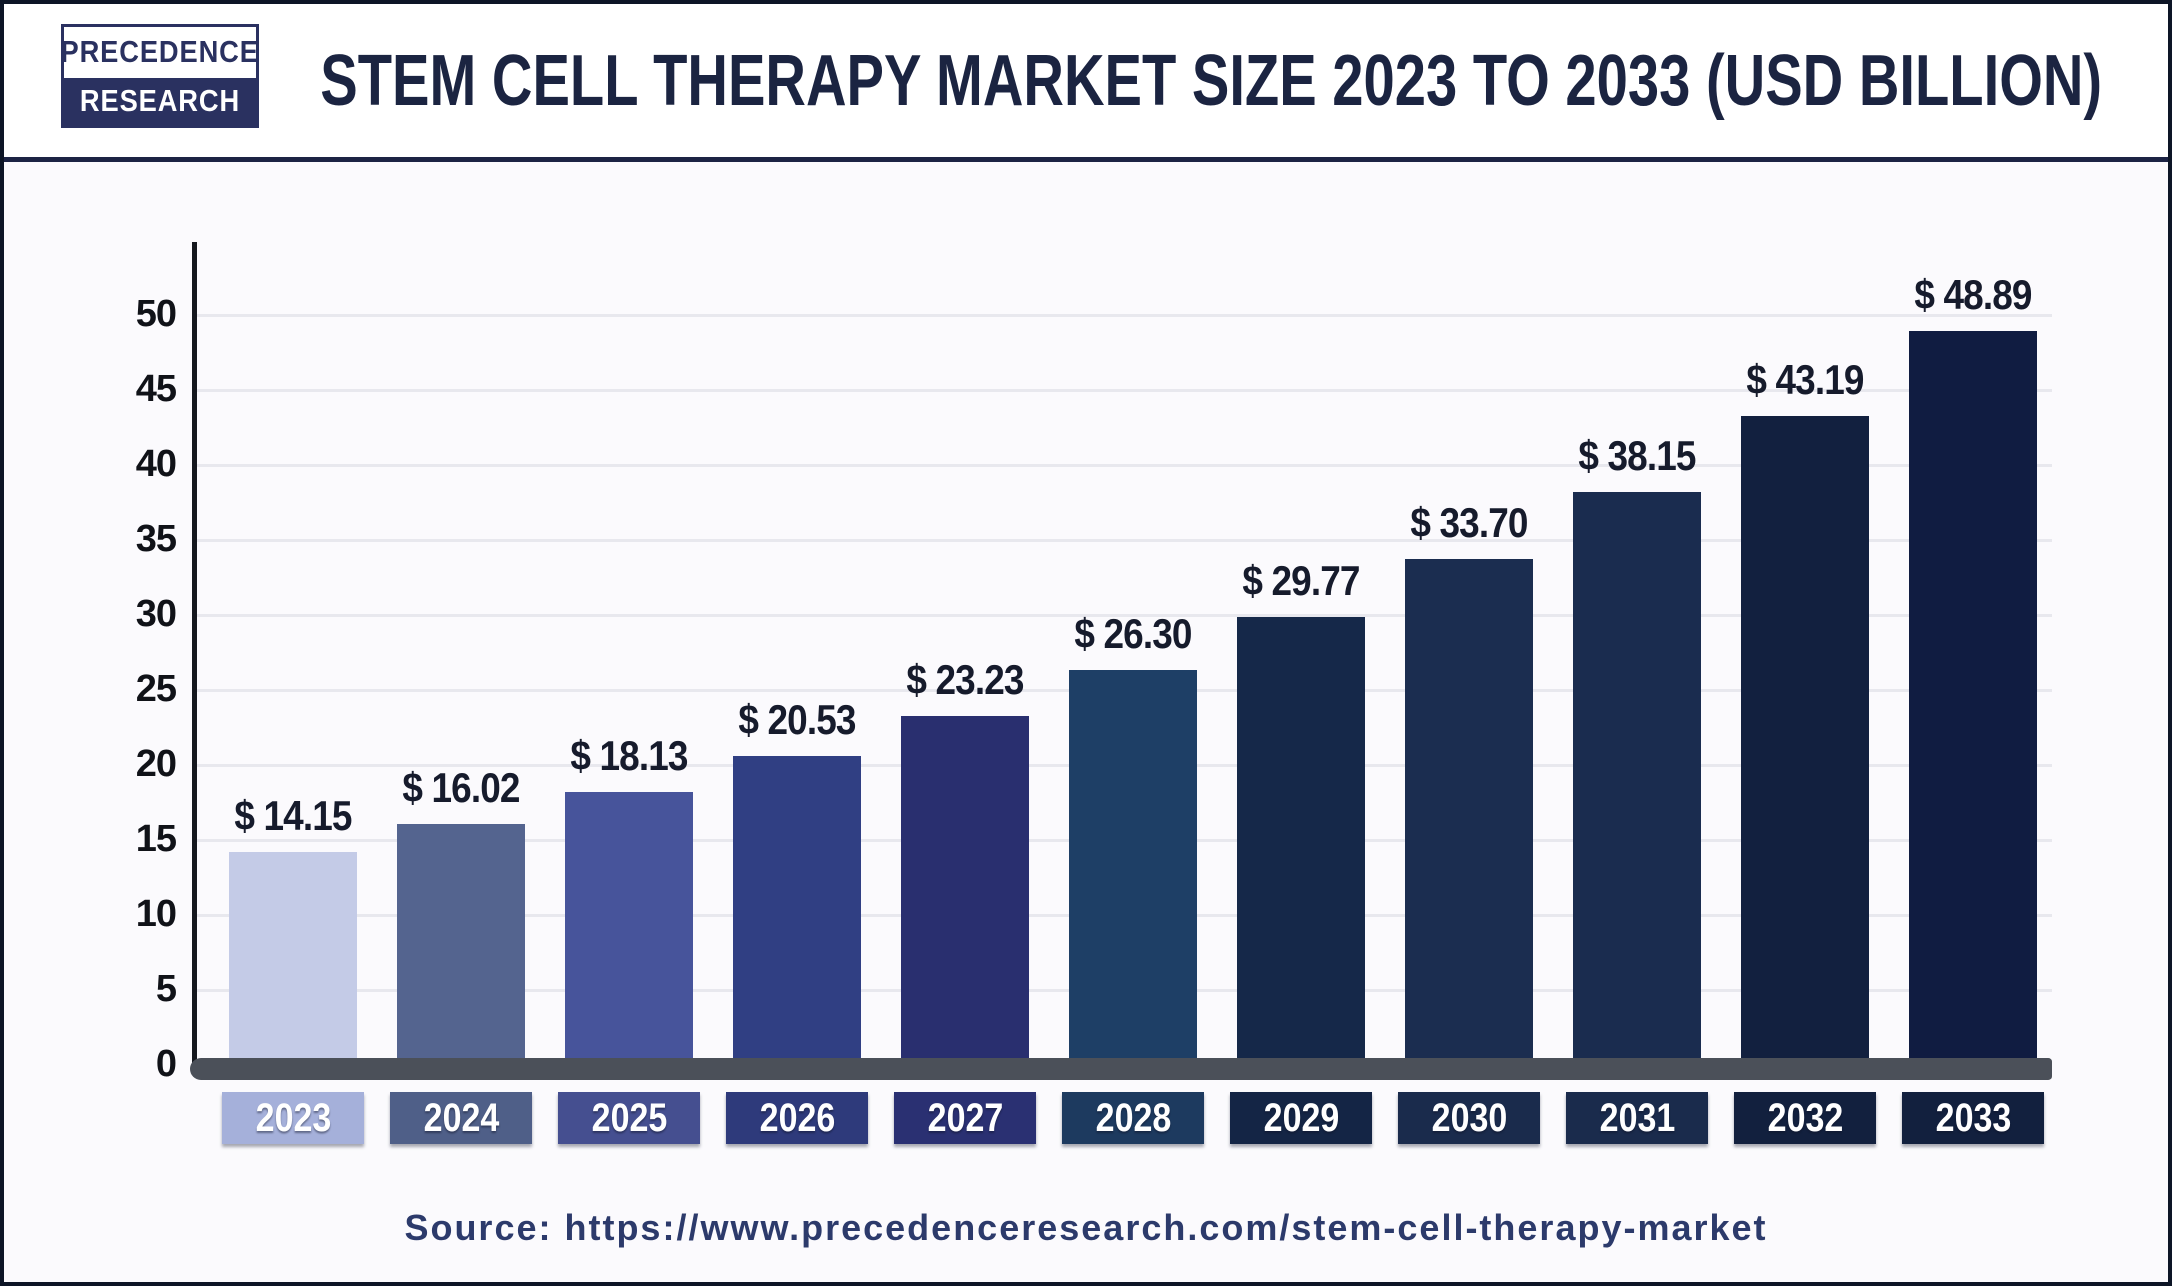  I want to click on logo-top-row: PRECEDENCE, so click(160, 52).